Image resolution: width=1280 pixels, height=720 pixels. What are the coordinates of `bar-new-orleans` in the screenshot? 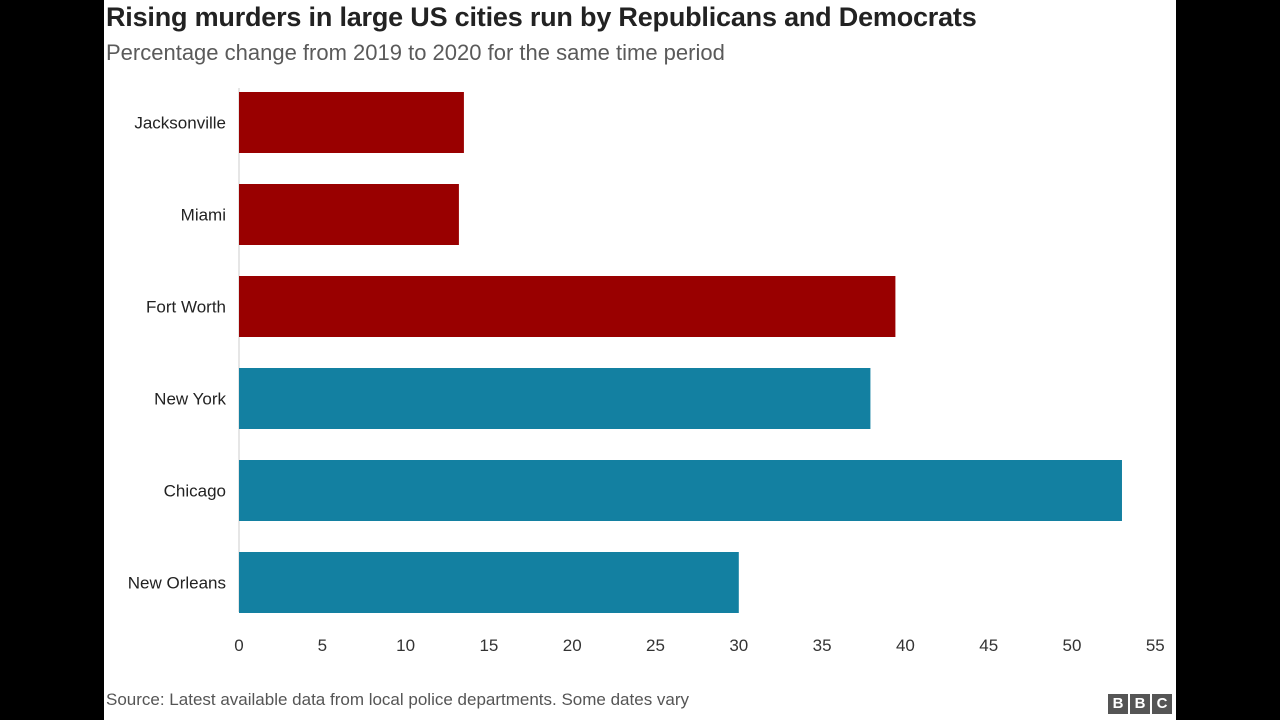 It's located at (489, 582).